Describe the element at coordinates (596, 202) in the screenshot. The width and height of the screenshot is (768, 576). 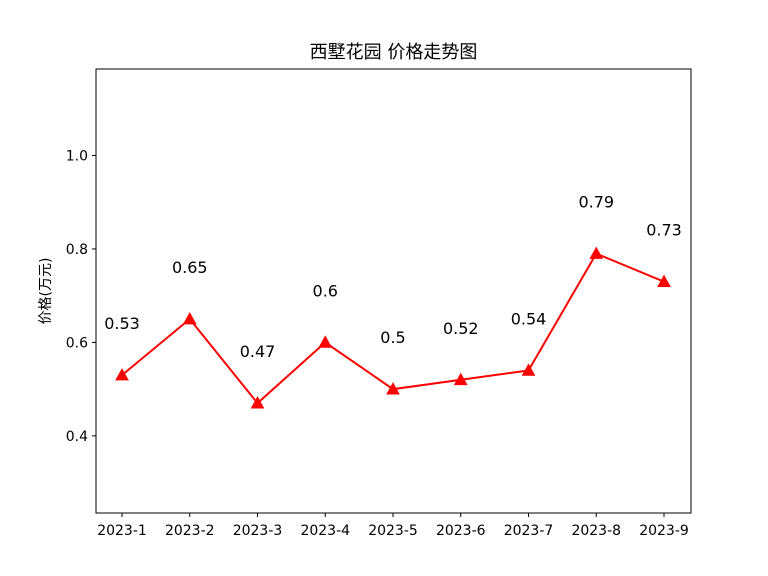
I see `data-label: 0.79` at that location.